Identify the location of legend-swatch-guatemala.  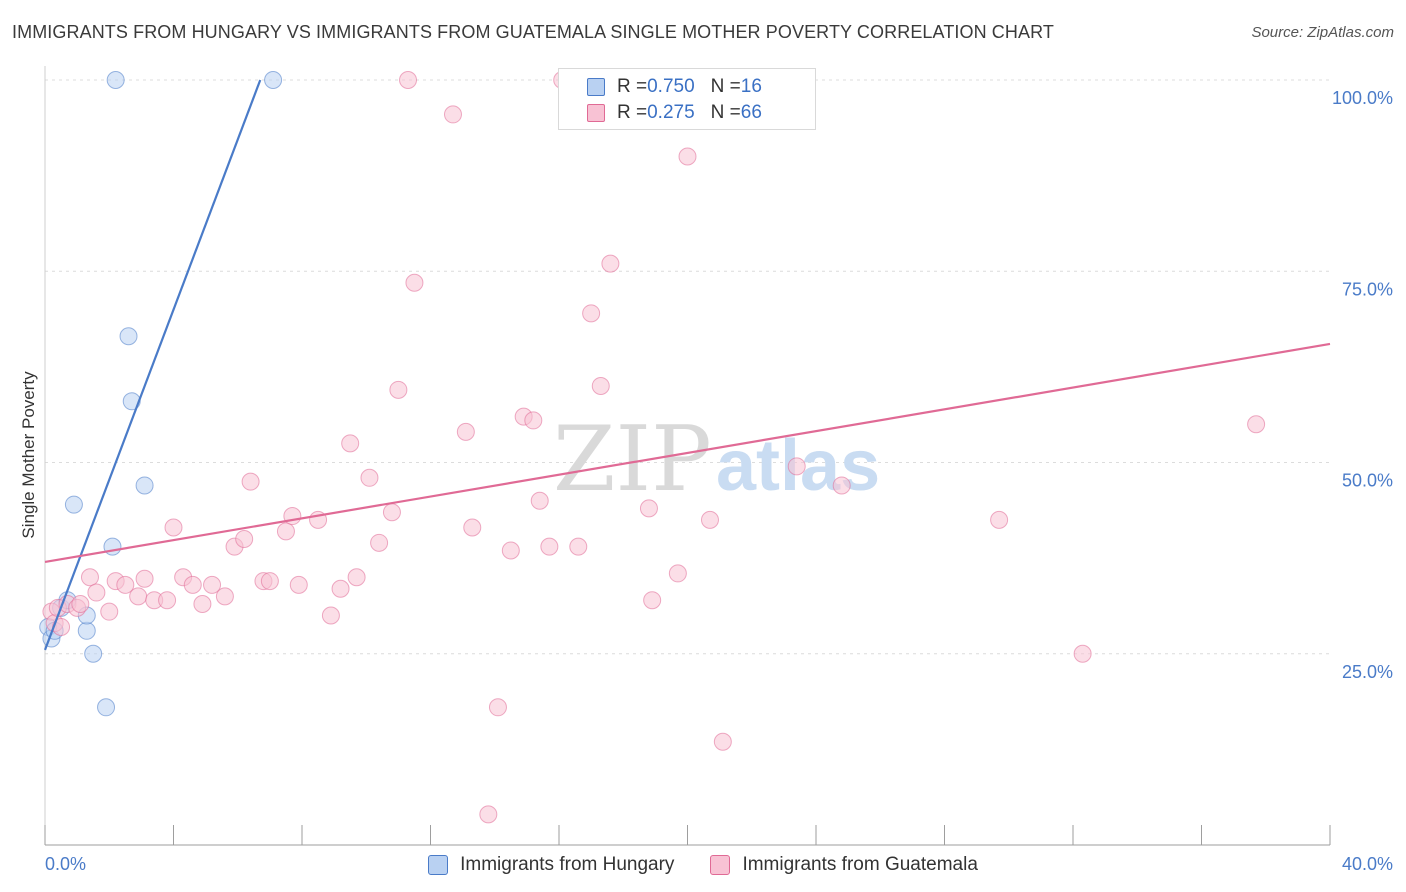
(720, 865).